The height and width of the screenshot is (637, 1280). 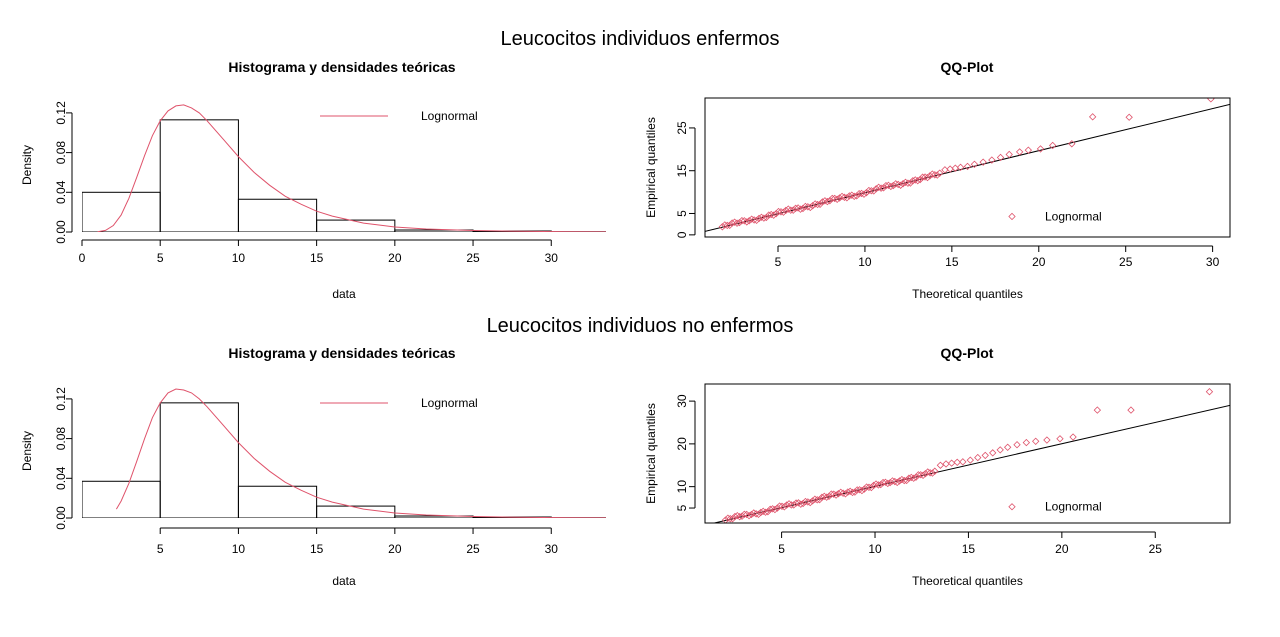 I want to click on y-tick-label: 30, so click(x=682, y=401).